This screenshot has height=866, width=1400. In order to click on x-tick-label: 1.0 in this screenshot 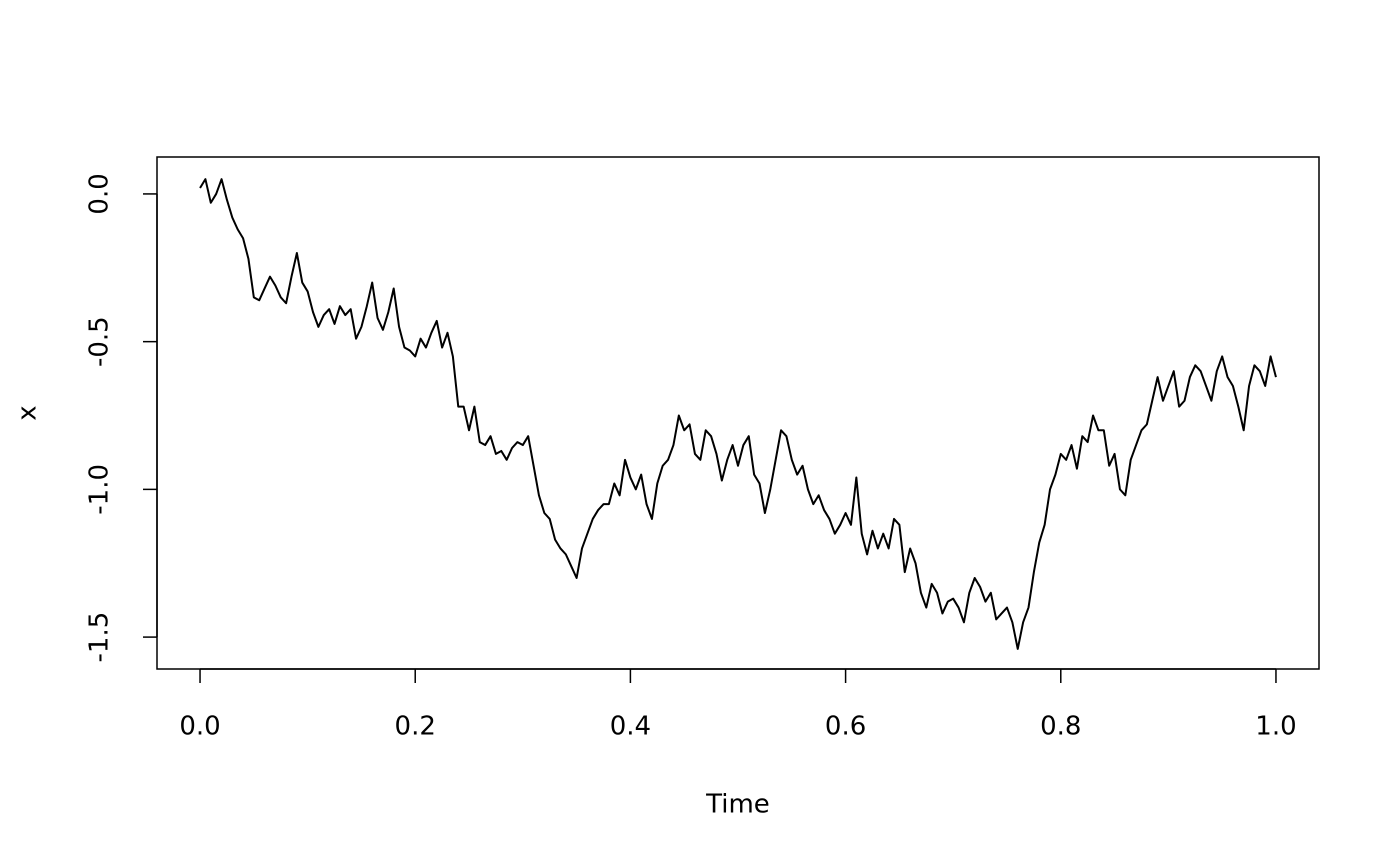, I will do `click(1275, 727)`.